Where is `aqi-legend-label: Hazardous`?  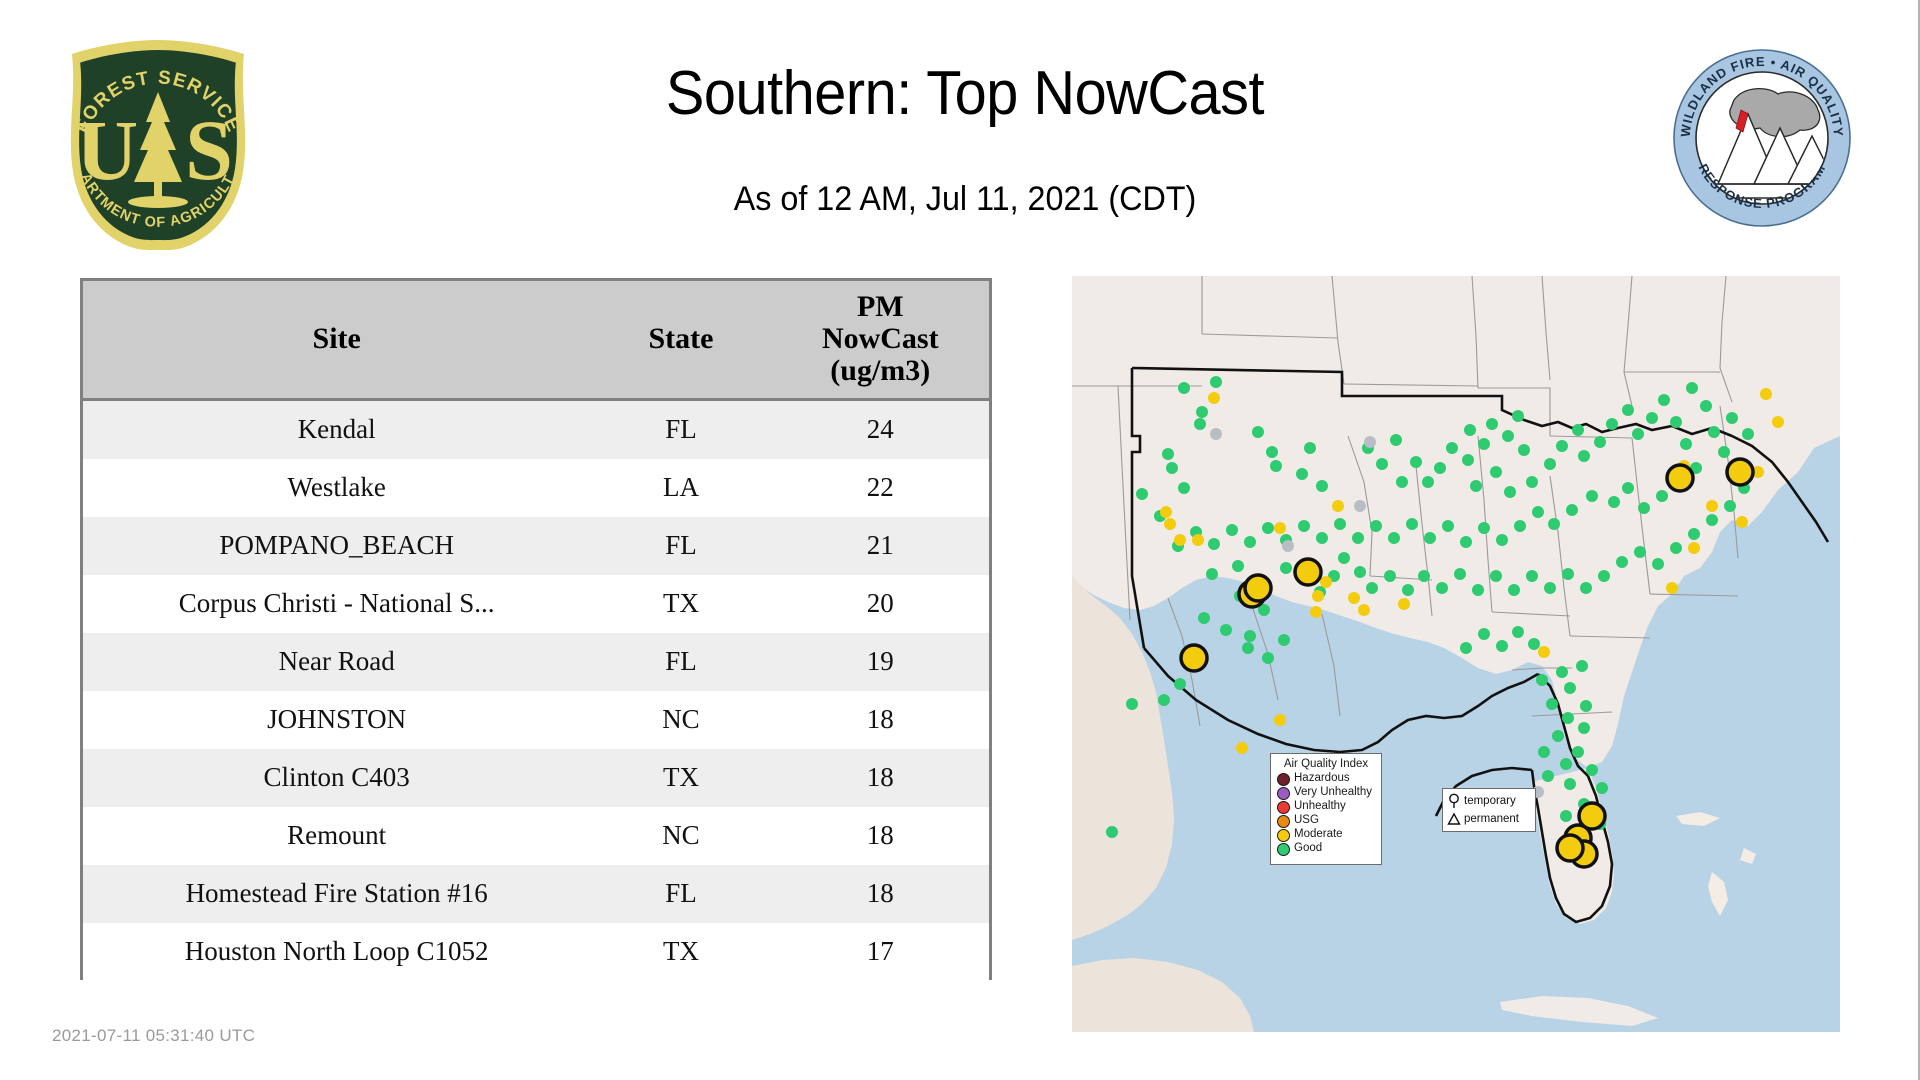 aqi-legend-label: Hazardous is located at coordinates (1322, 778).